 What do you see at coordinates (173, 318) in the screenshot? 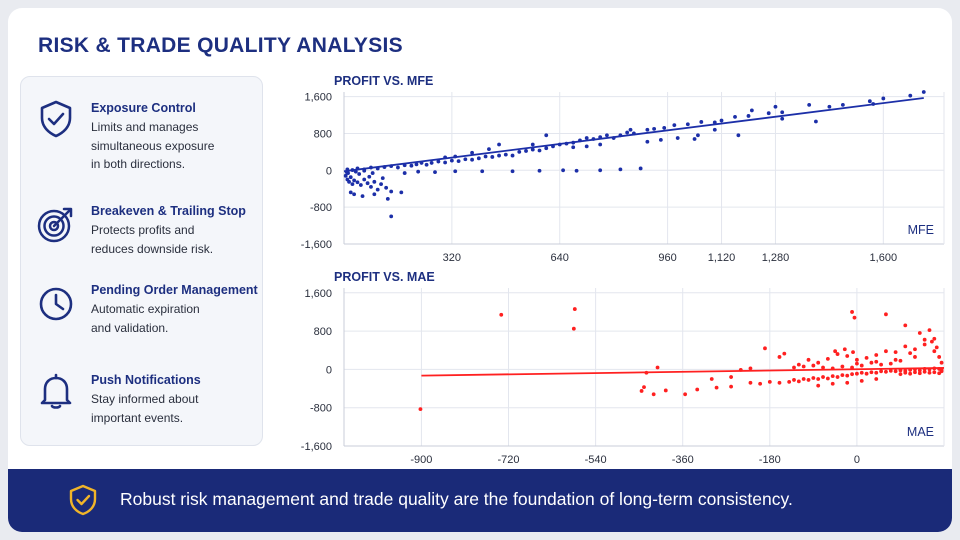
I see `feature-desc: Automatic expiration and validation.` at bounding box center [173, 318].